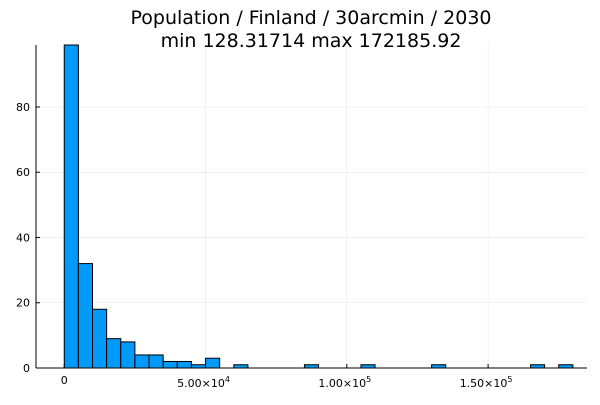 The height and width of the screenshot is (405, 600). What do you see at coordinates (23, 172) in the screenshot?
I see `y-tick-label: 60` at bounding box center [23, 172].